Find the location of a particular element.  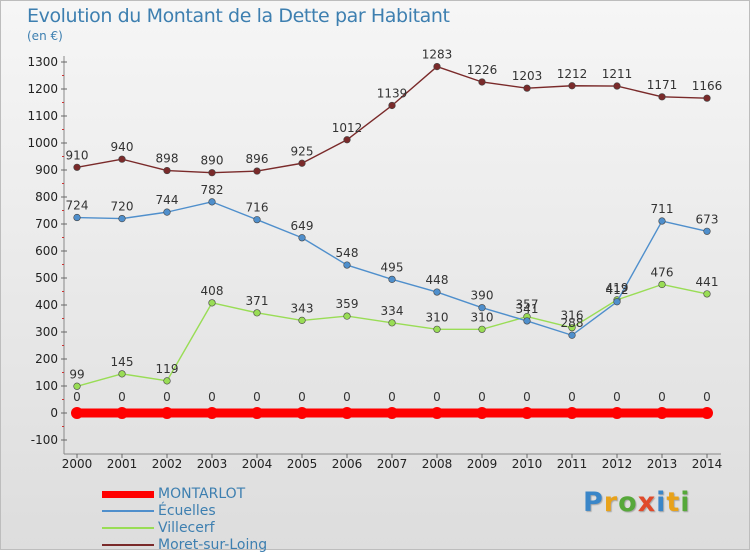

data-label: 476 is located at coordinates (662, 272).